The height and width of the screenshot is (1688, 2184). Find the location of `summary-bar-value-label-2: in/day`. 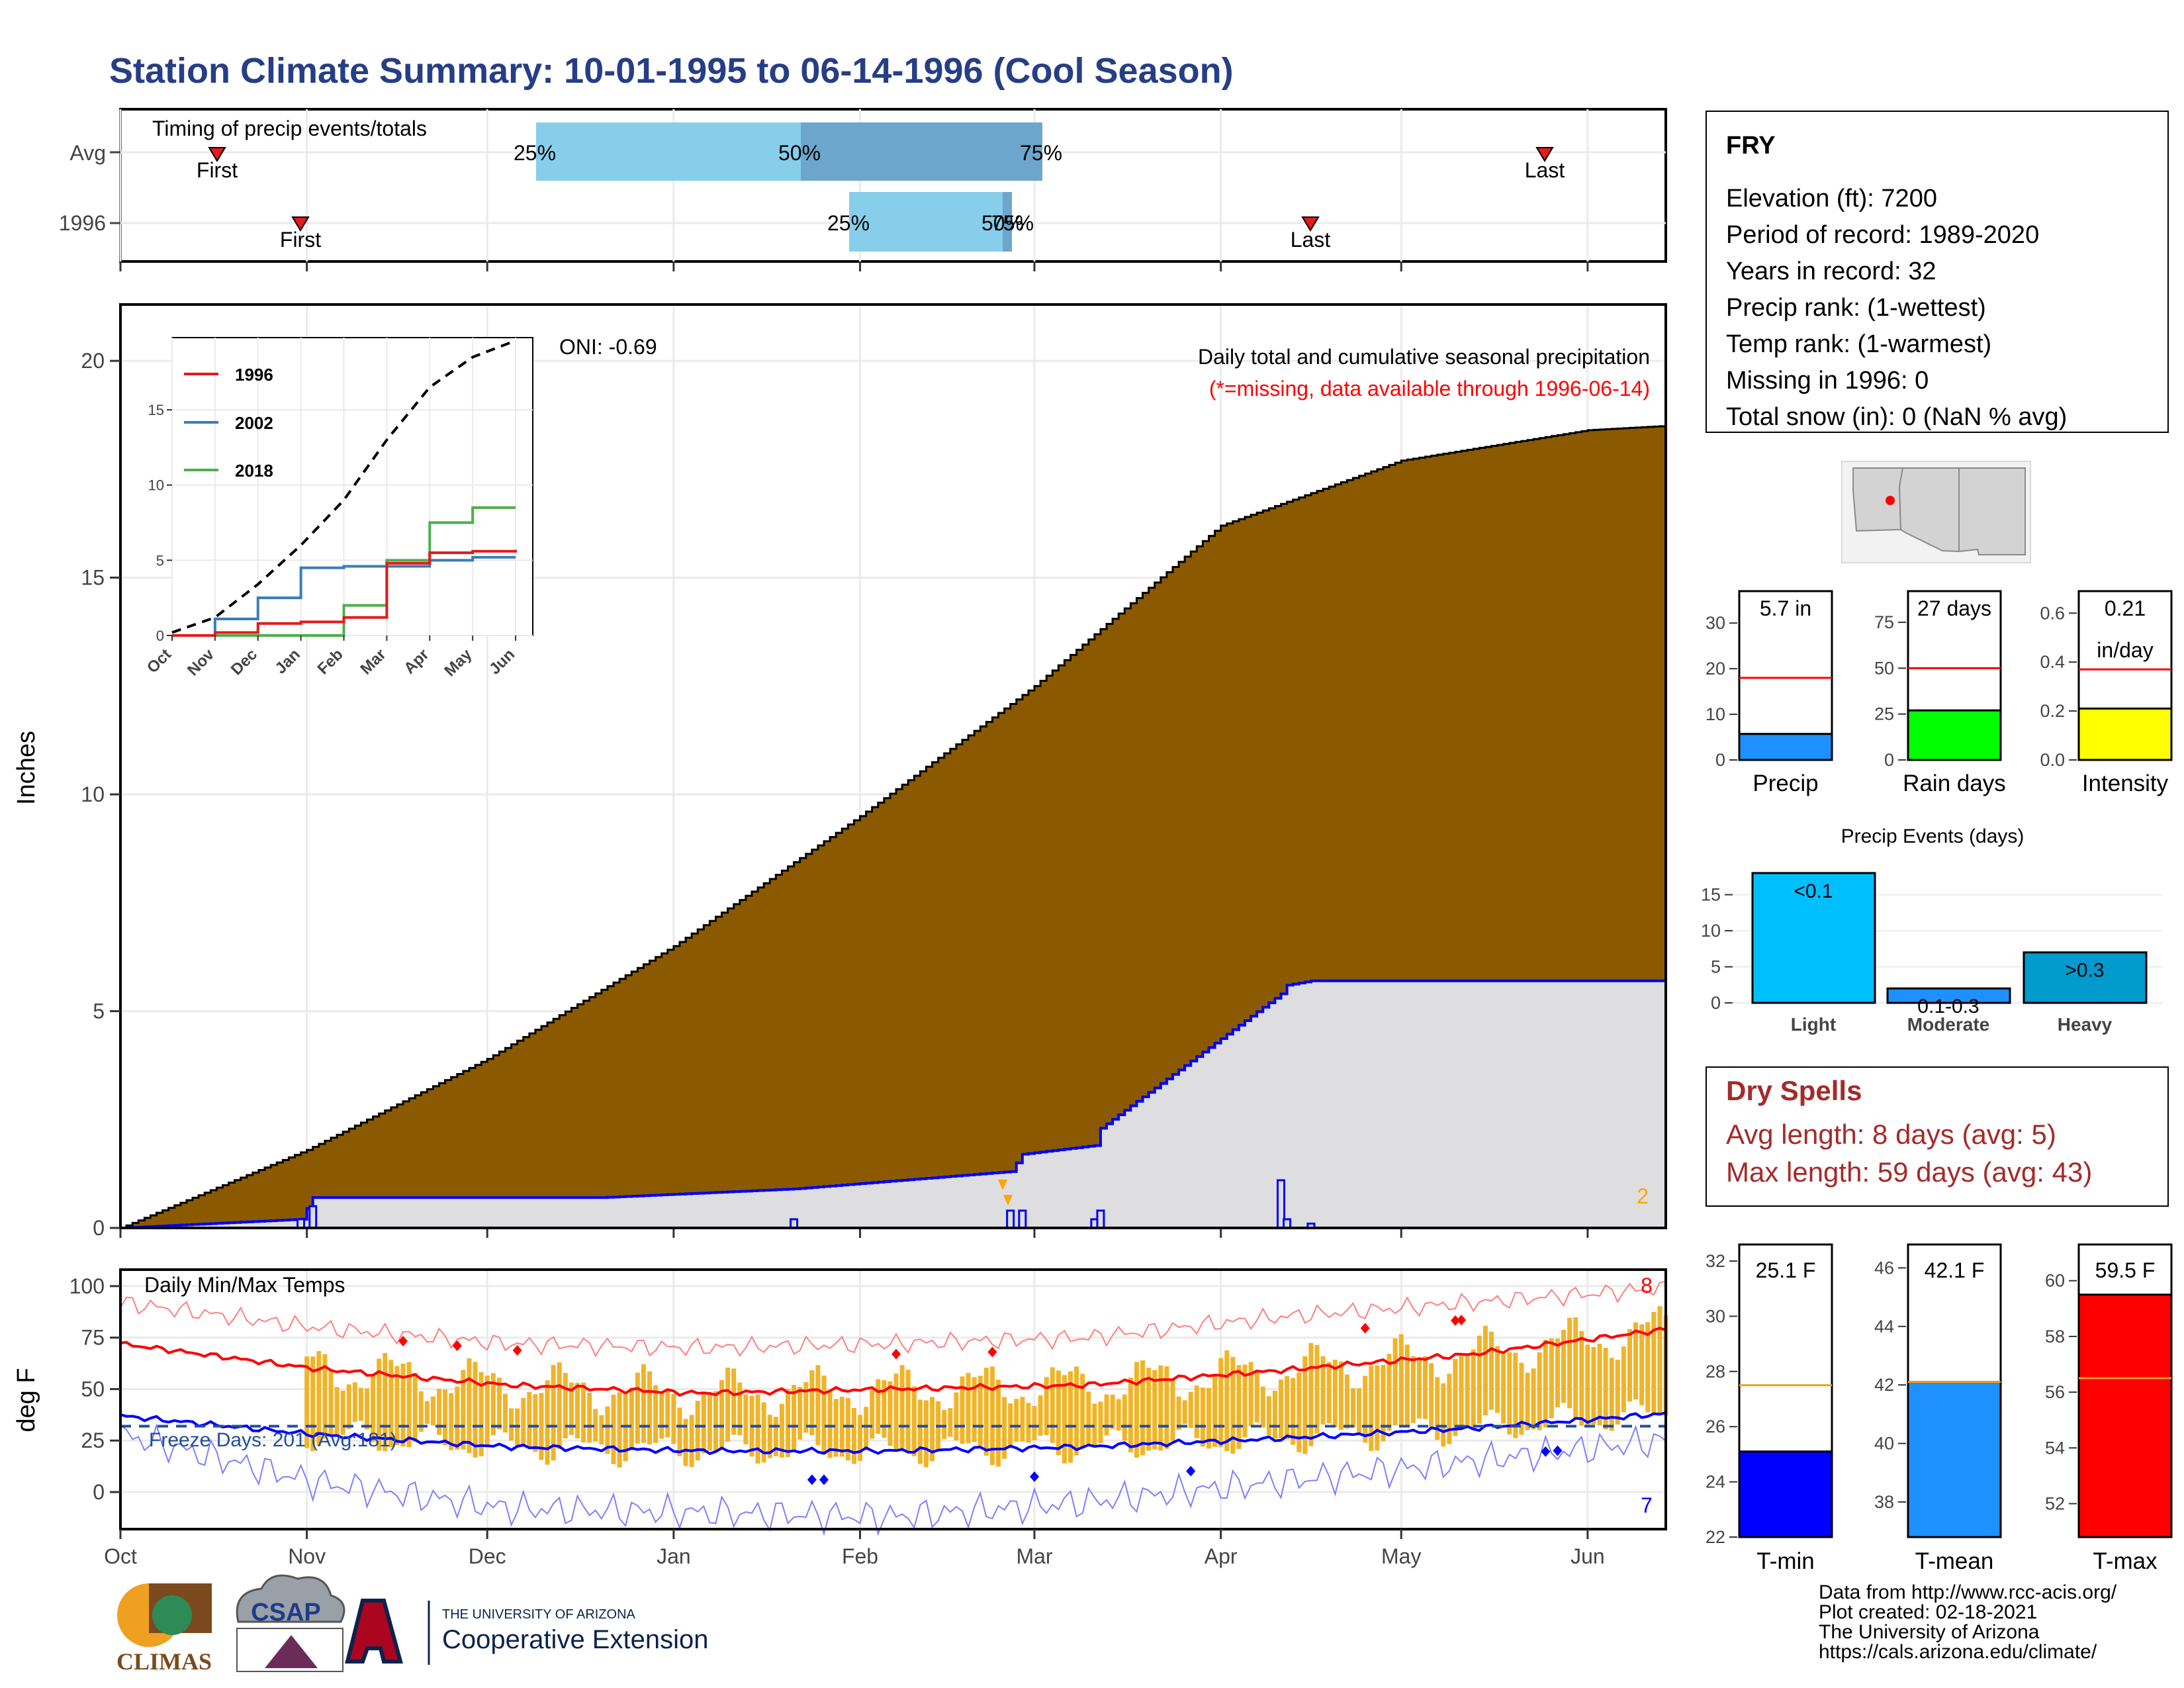

summary-bar-value-label-2: in/day is located at coordinates (2125, 650).